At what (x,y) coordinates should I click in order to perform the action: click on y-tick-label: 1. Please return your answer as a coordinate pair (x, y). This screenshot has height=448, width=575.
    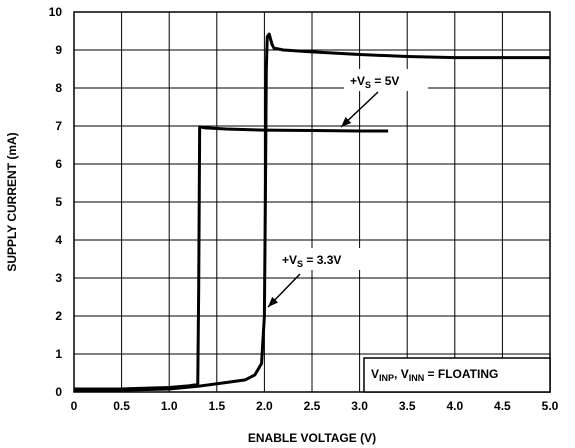
    Looking at the image, I should click on (58, 354).